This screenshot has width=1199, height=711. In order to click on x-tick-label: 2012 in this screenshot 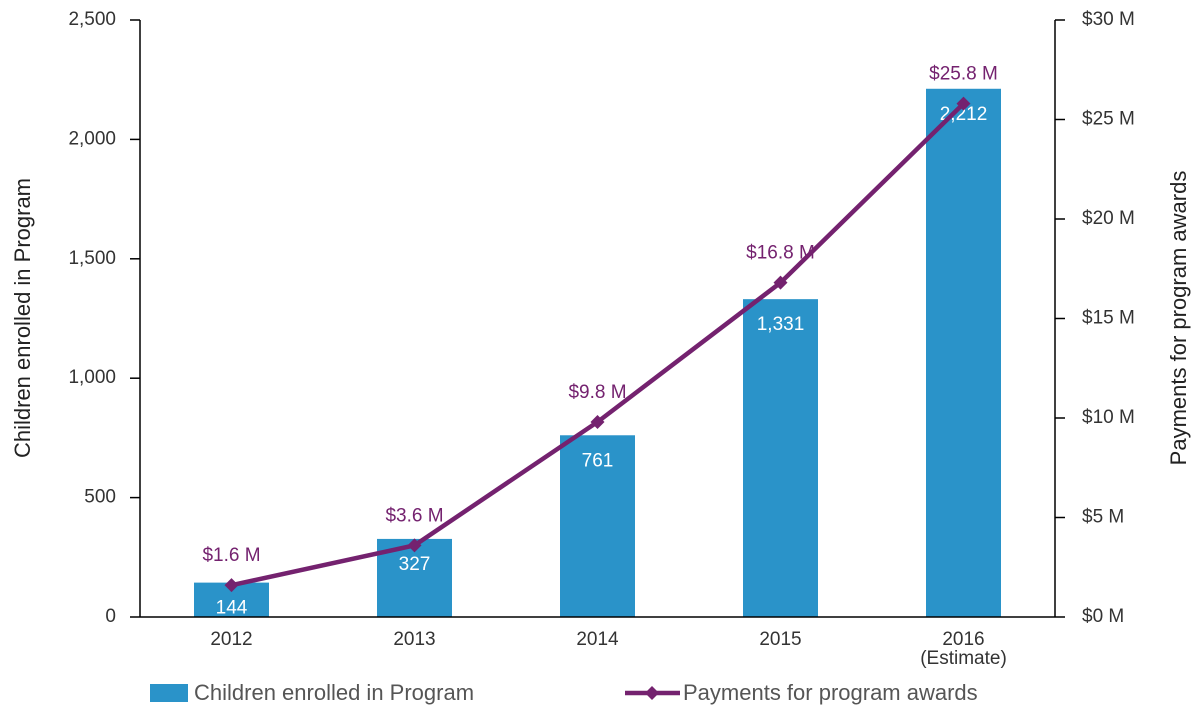, I will do `click(231, 639)`.